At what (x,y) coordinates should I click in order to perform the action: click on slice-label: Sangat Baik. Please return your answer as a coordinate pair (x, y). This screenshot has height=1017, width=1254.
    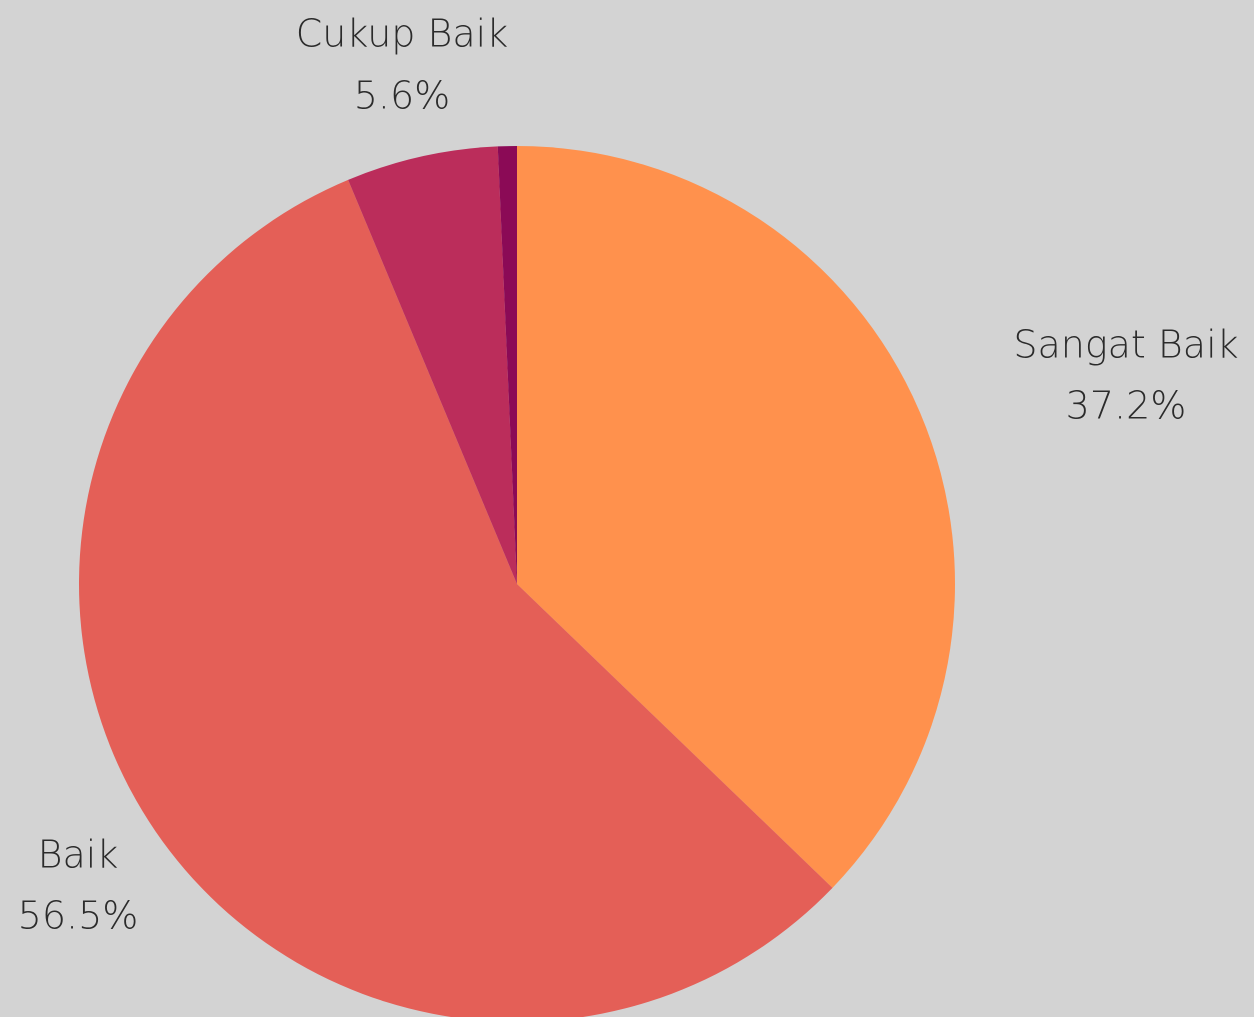
    Looking at the image, I should click on (1125, 345).